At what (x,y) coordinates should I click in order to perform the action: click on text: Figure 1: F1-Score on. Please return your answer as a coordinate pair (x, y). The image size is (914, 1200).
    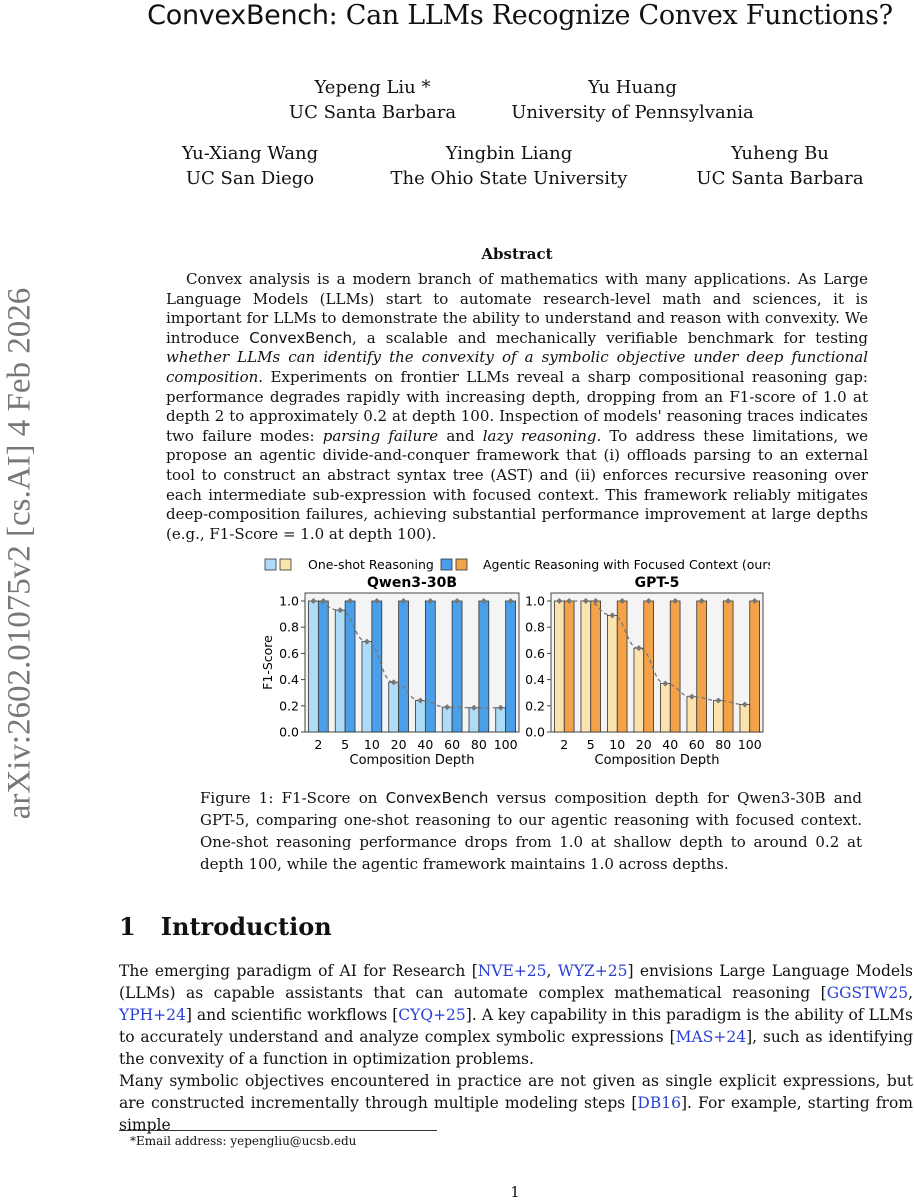
    Looking at the image, I should click on (293, 798).